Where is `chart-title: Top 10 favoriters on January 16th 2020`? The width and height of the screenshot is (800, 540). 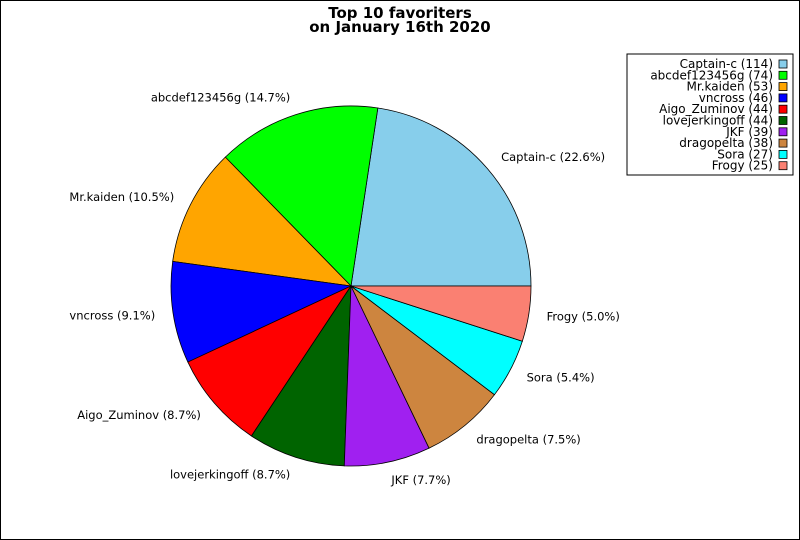
chart-title: Top 10 favoriters on January 16th 2020 is located at coordinates (399, 20).